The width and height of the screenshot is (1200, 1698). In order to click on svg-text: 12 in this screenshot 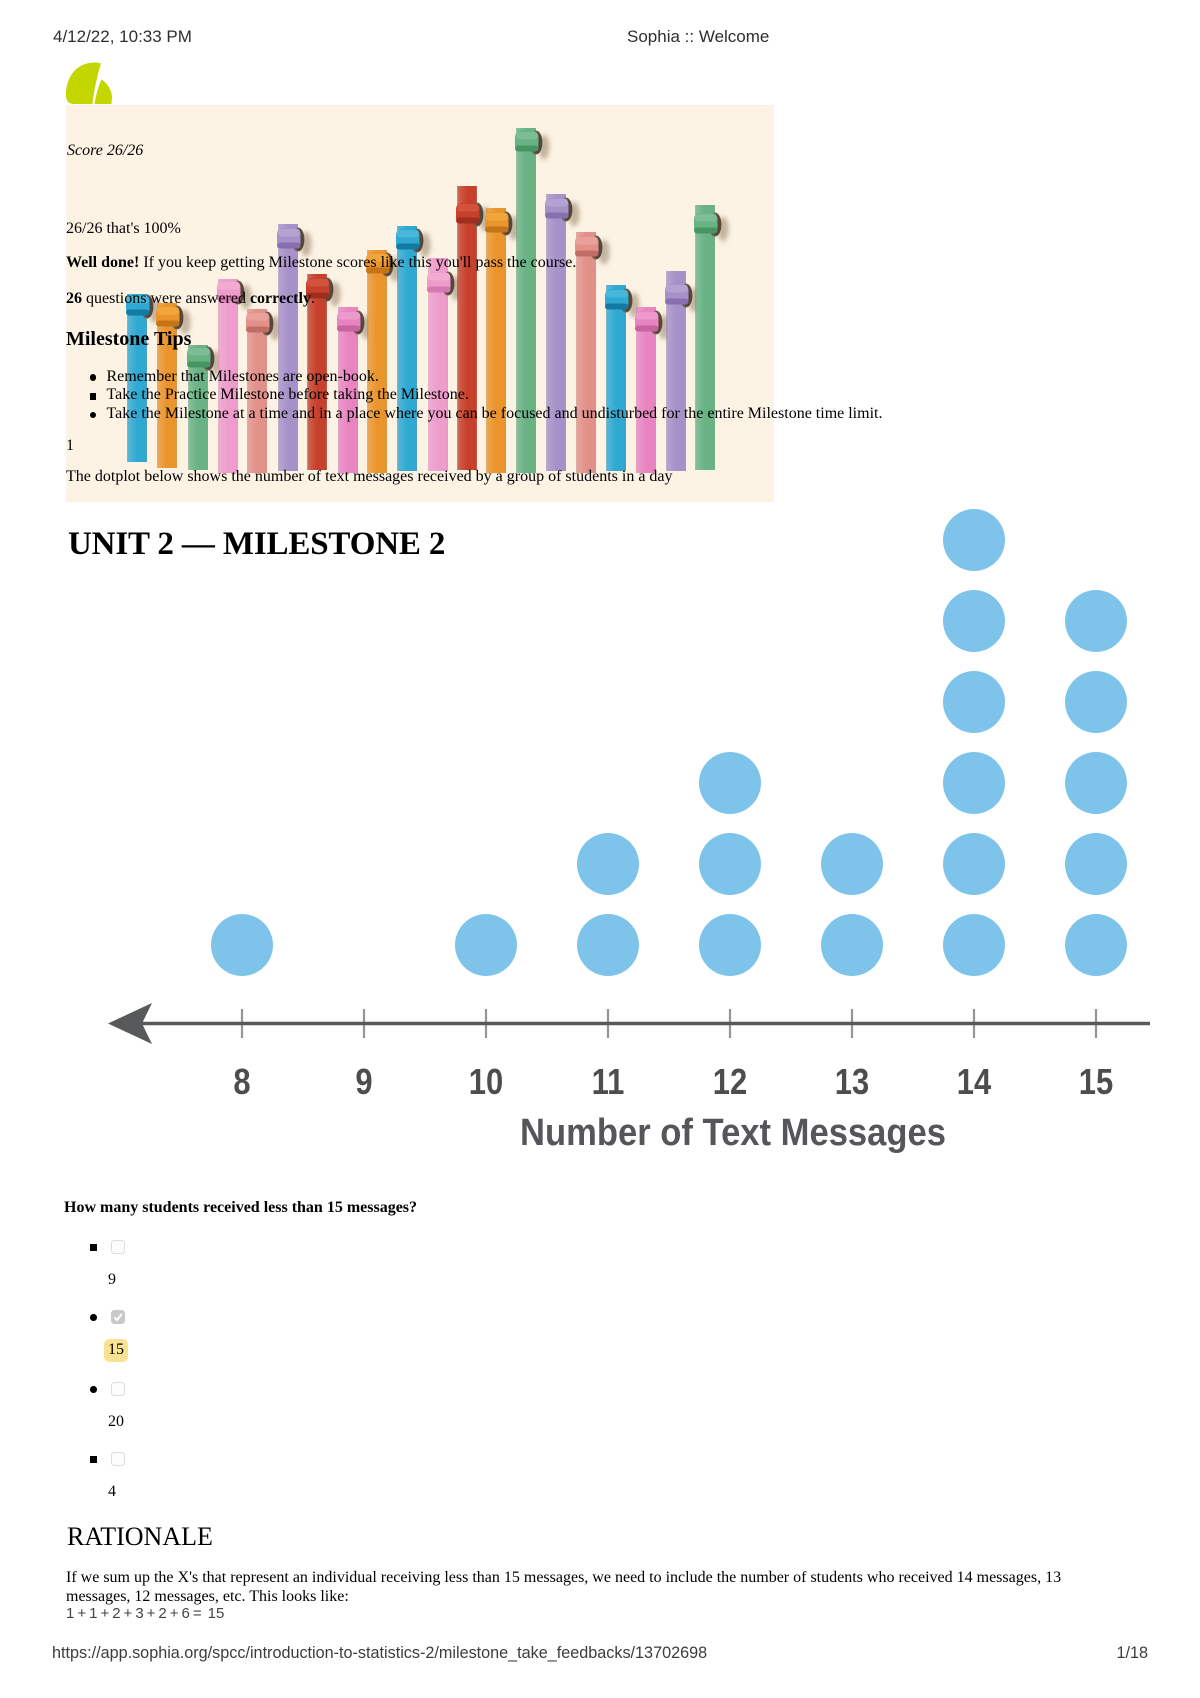, I will do `click(730, 1083)`.